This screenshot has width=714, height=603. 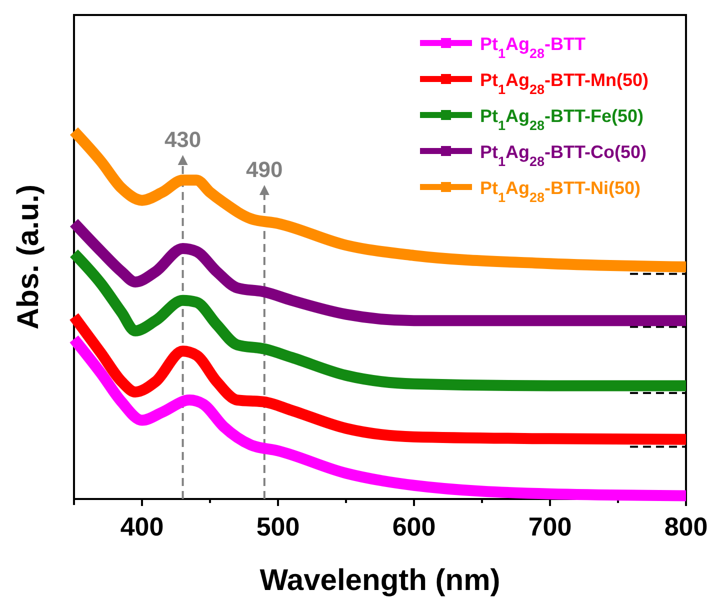 I want to click on ref-line-label: 490, so click(x=264, y=169).